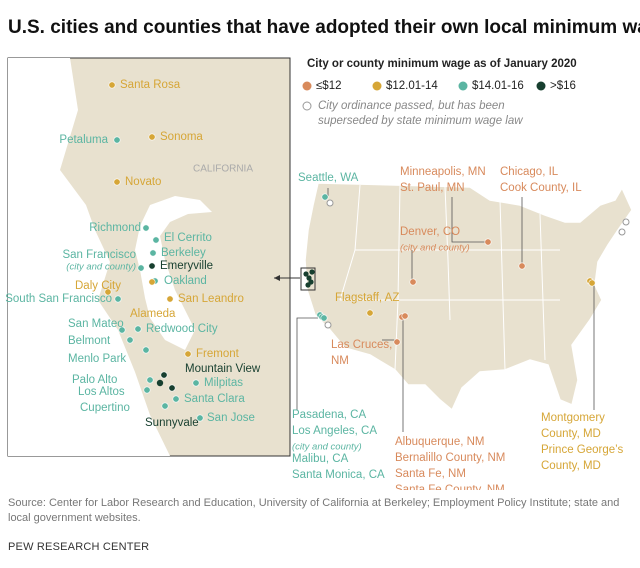  Describe the element at coordinates (367, 298) in the screenshot. I see `city-label: Flagstaff, AZ` at that location.